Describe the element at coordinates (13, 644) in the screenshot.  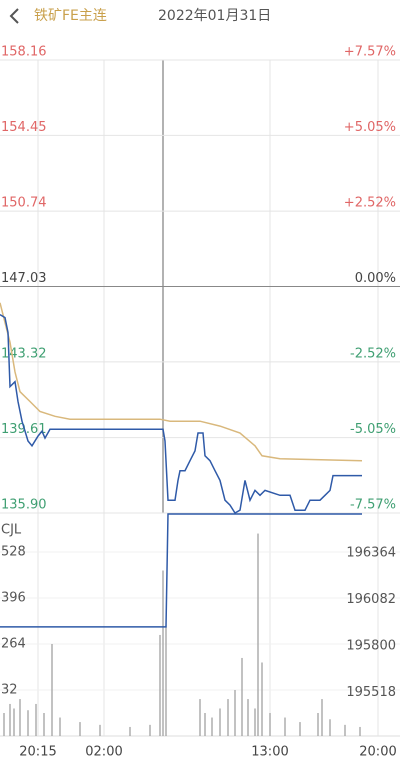
I see `y-tick-label: 264` at that location.